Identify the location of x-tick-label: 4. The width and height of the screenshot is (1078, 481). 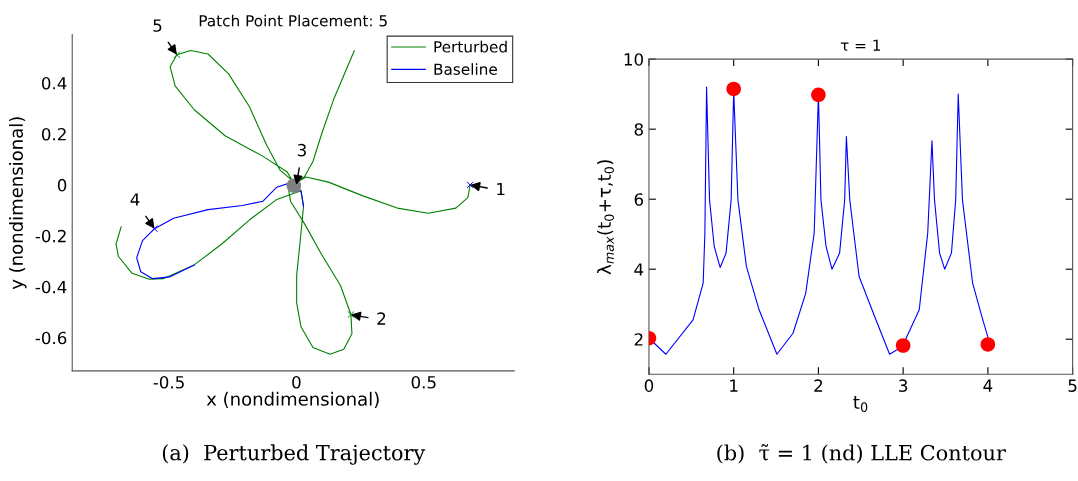
(988, 385).